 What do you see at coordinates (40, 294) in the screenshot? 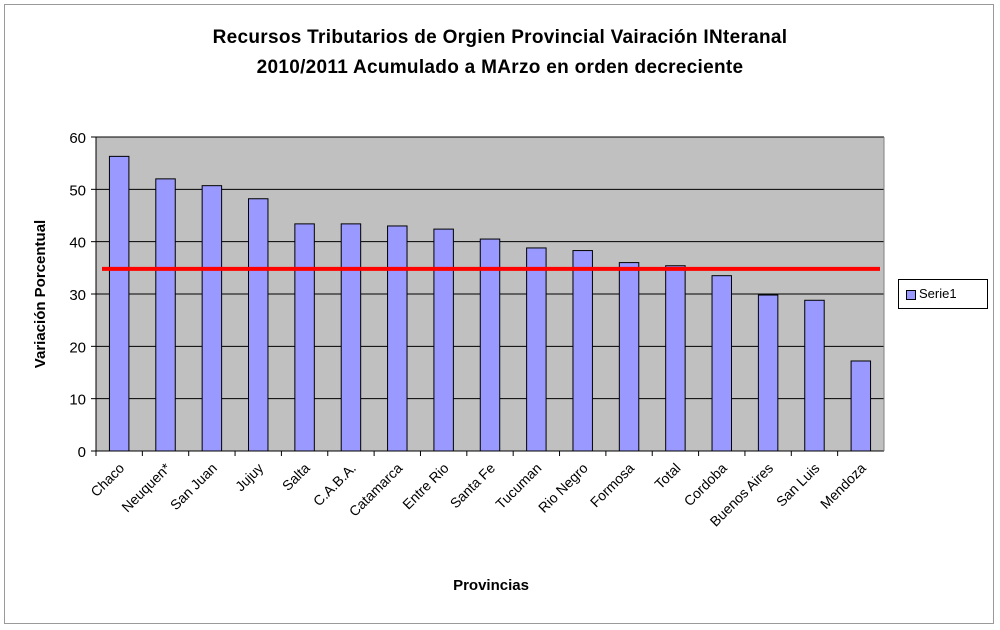
I see `y-axis-title: Variación Porcentual` at bounding box center [40, 294].